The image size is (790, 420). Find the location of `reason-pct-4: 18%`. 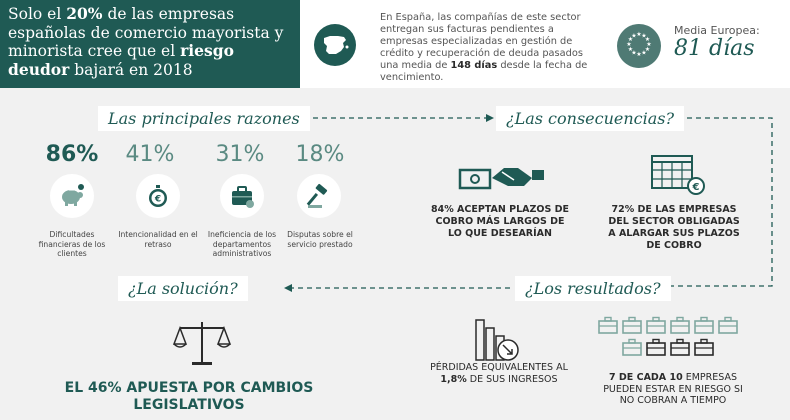

reason-pct-4: 18% is located at coordinates (320, 154).